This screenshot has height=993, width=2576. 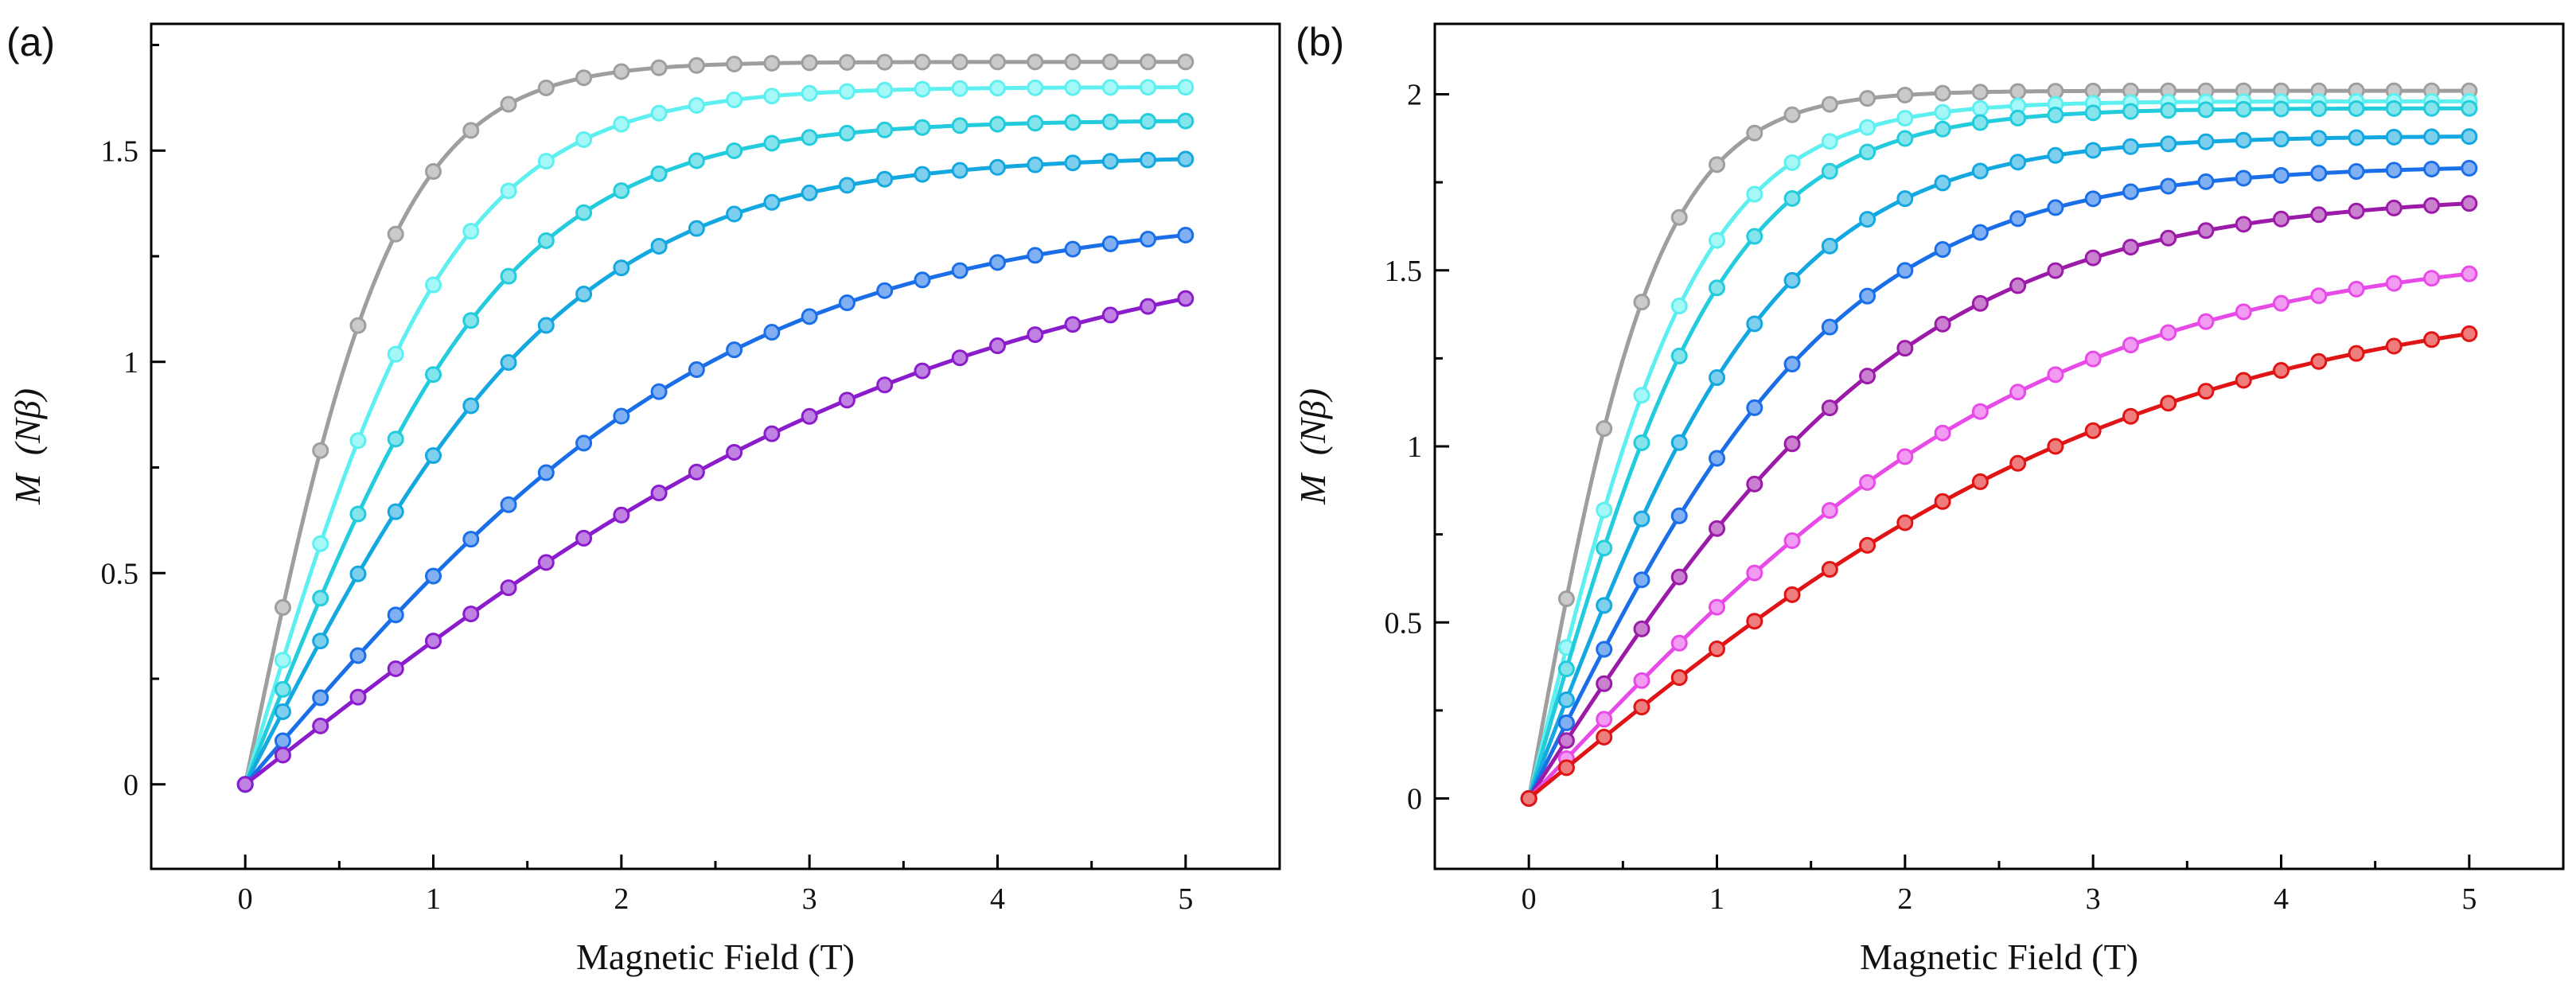 What do you see at coordinates (1905, 899) in the screenshot?
I see `x-tick-label: 2` at bounding box center [1905, 899].